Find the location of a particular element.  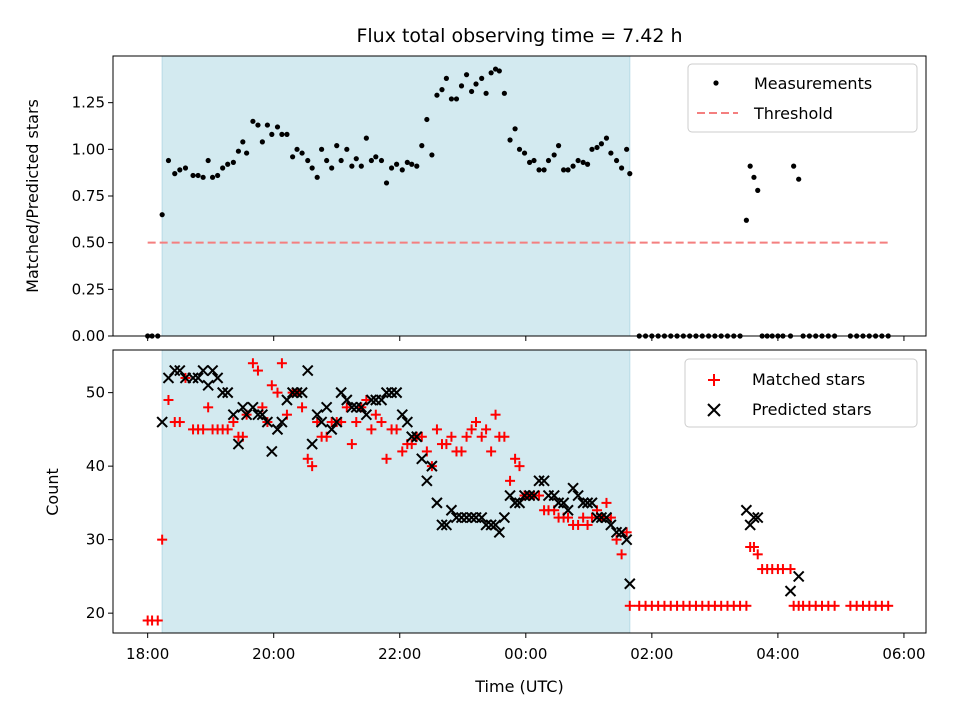

x-axis-label: Time (UTC) is located at coordinates (518, 686).